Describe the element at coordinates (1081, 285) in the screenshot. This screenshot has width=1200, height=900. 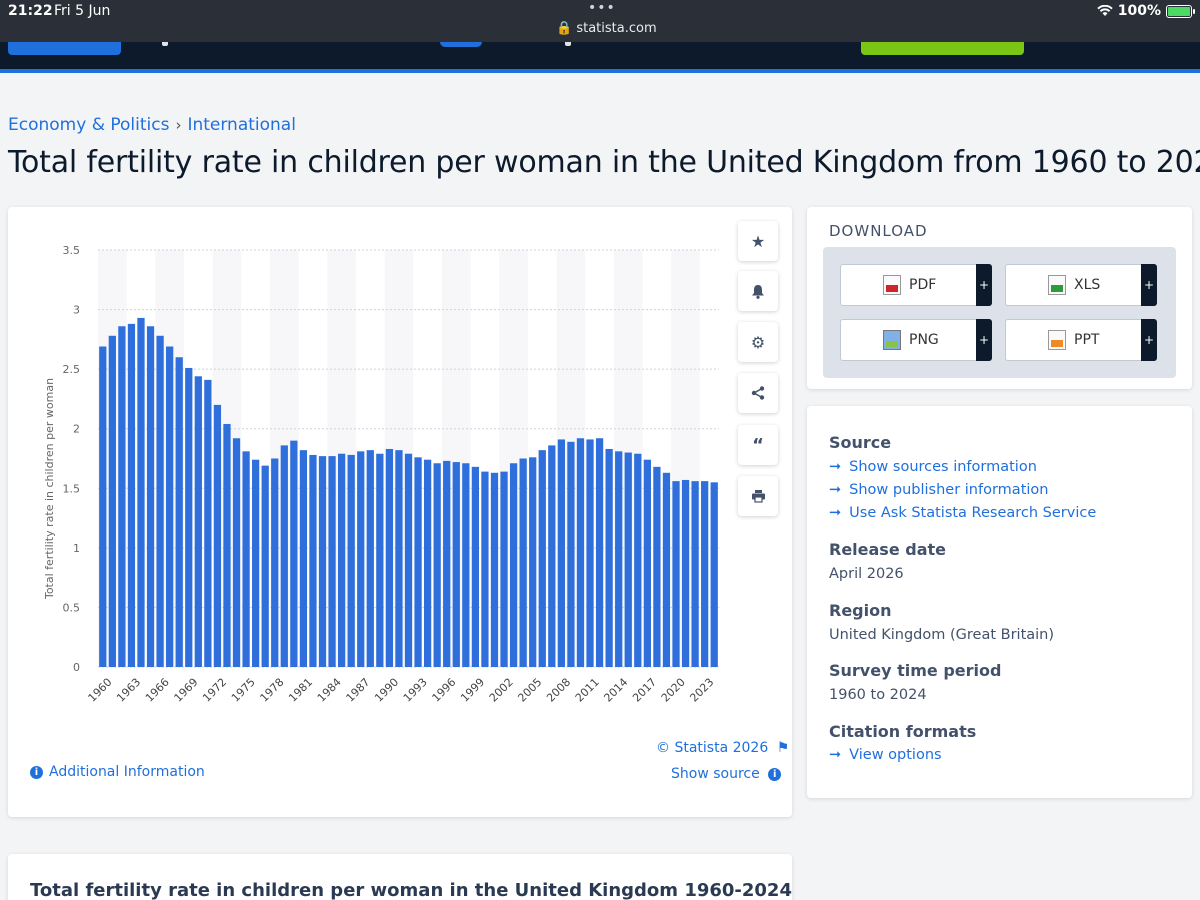
I see `download-xls-button: XLS +` at that location.